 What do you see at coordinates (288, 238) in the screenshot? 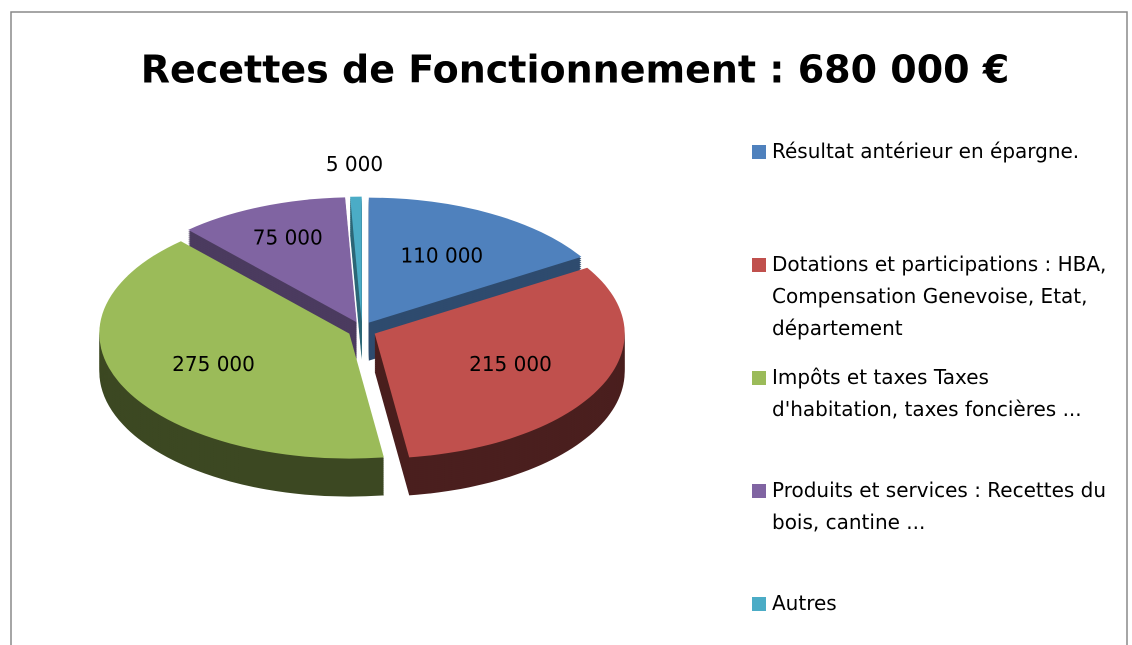
I see `data-label: 75 000` at bounding box center [288, 238].